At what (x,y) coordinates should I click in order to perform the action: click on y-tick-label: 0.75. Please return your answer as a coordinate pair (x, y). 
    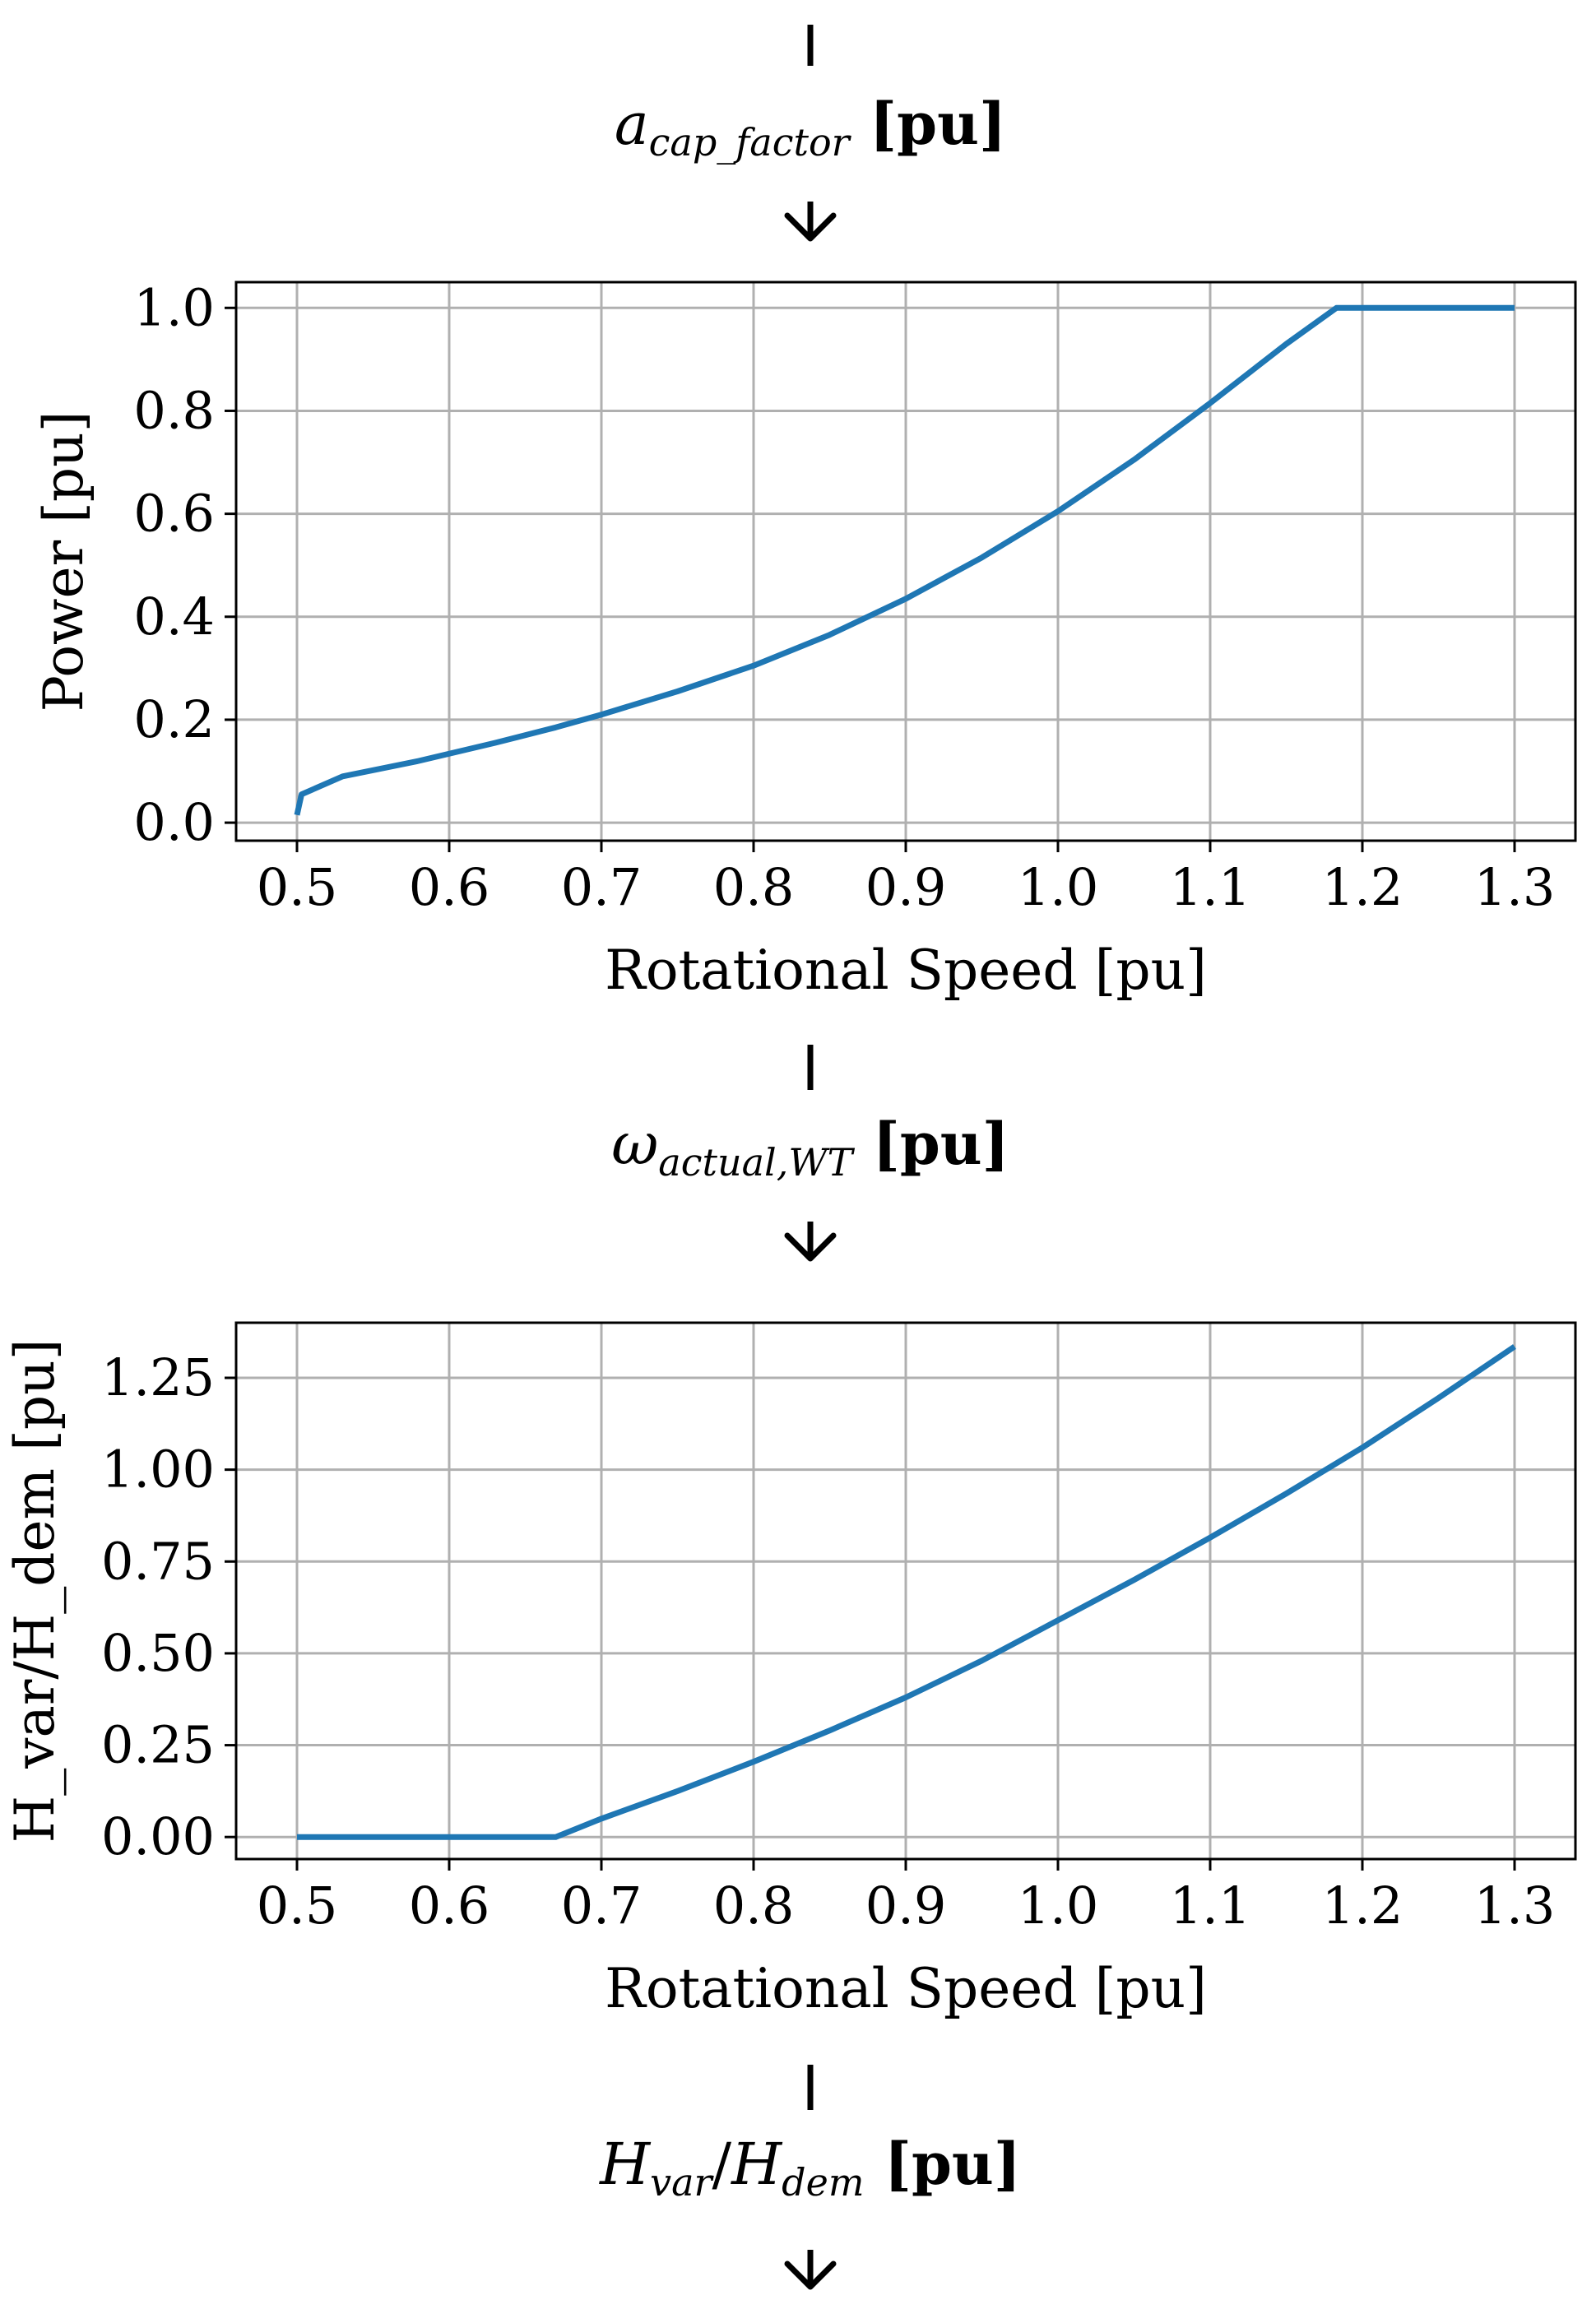
    Looking at the image, I should click on (158, 1561).